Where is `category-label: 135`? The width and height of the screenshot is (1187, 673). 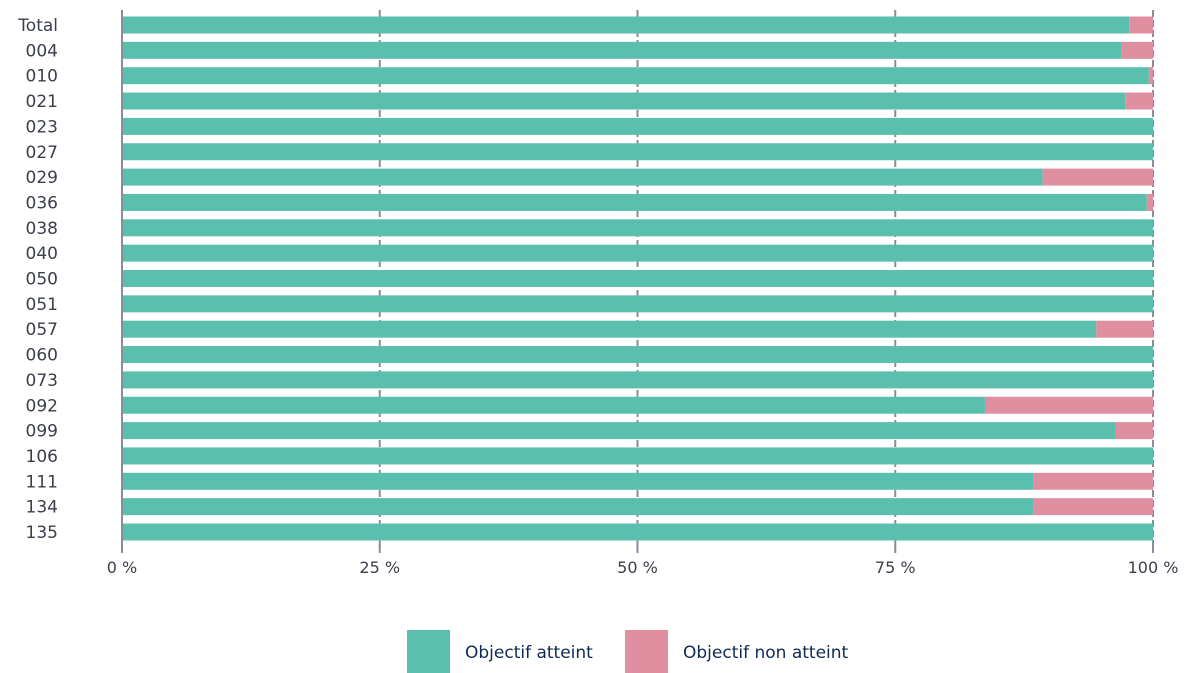 category-label: 135 is located at coordinates (42, 533).